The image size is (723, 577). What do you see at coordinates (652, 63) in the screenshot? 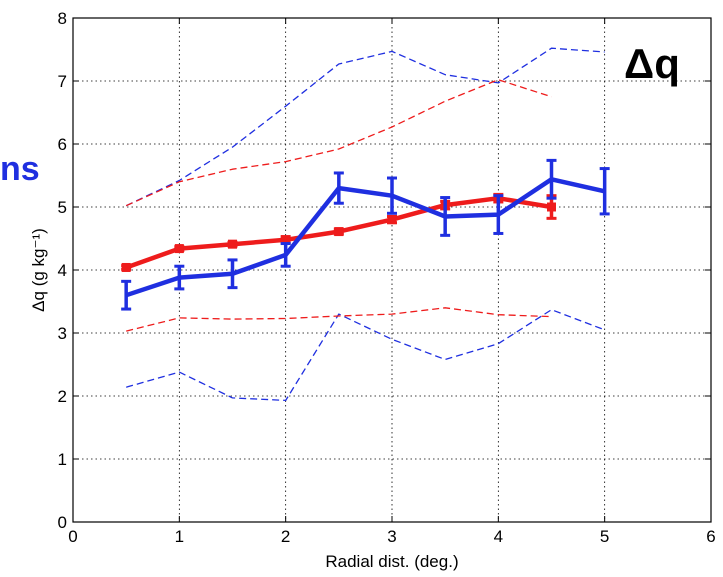
I see `chart-annotation: Δq` at bounding box center [652, 63].